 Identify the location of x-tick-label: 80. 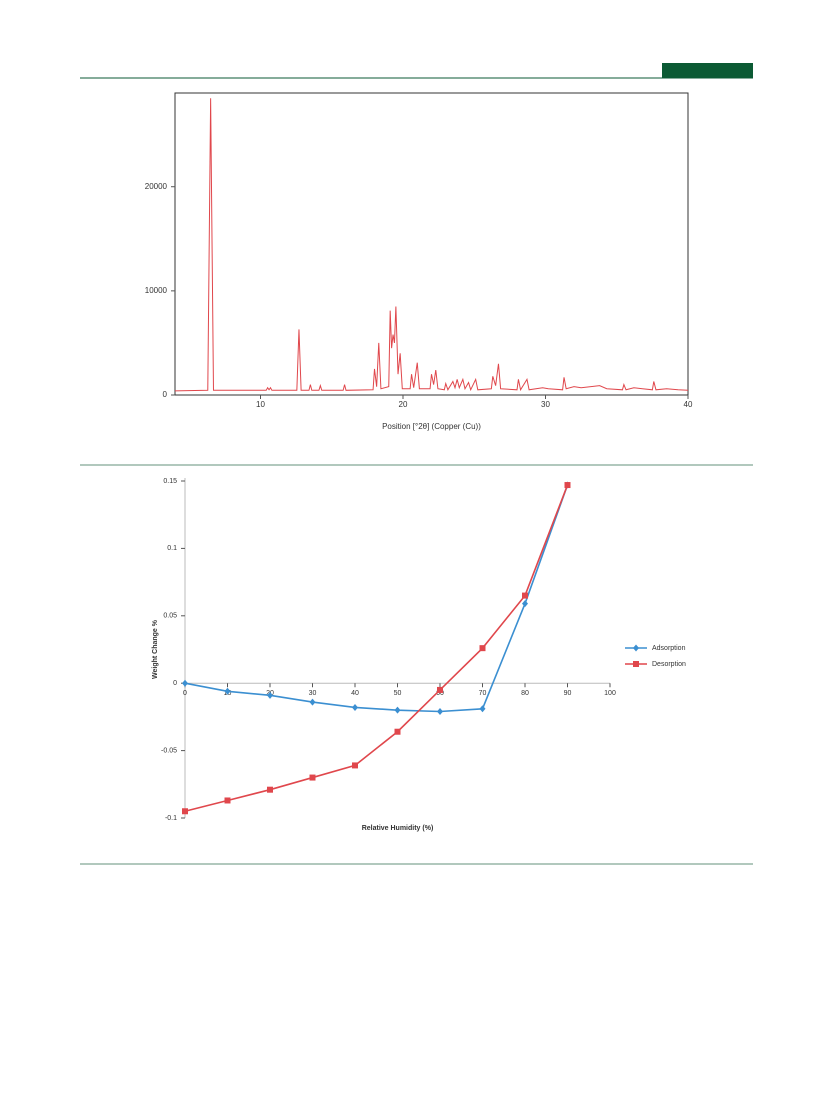
(525, 693).